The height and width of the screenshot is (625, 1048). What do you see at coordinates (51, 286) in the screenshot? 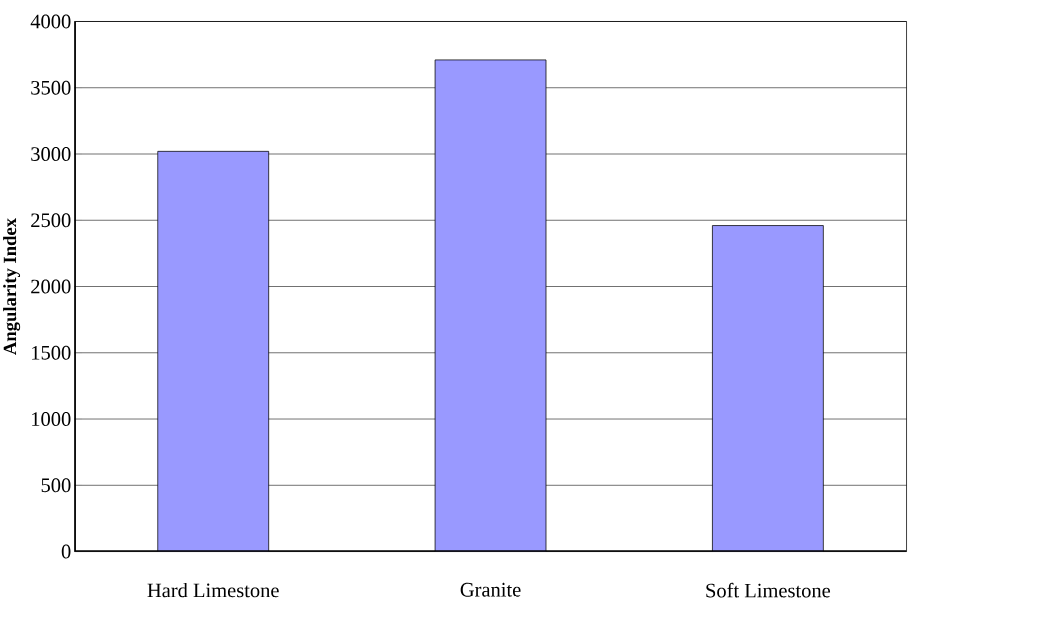
I see `y-tick-label: 2000` at bounding box center [51, 286].